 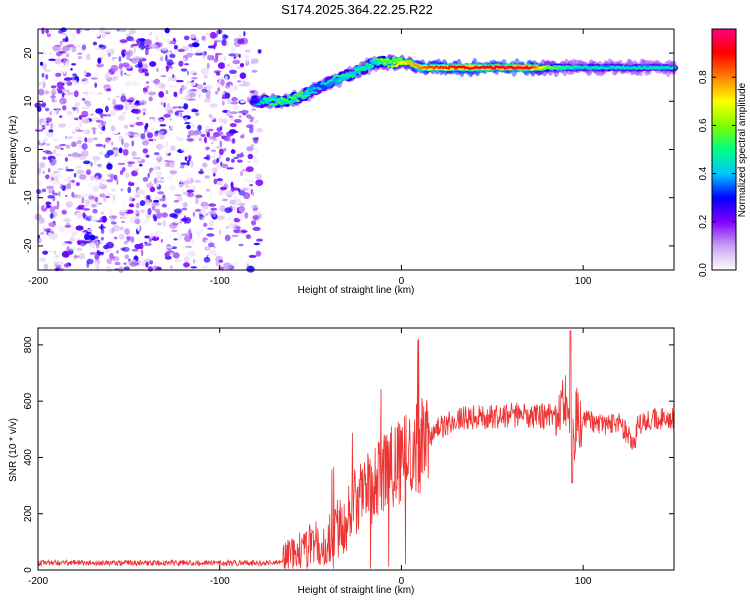 I want to click on colorbar-label: Normalized spectral amplitude, so click(x=742, y=149).